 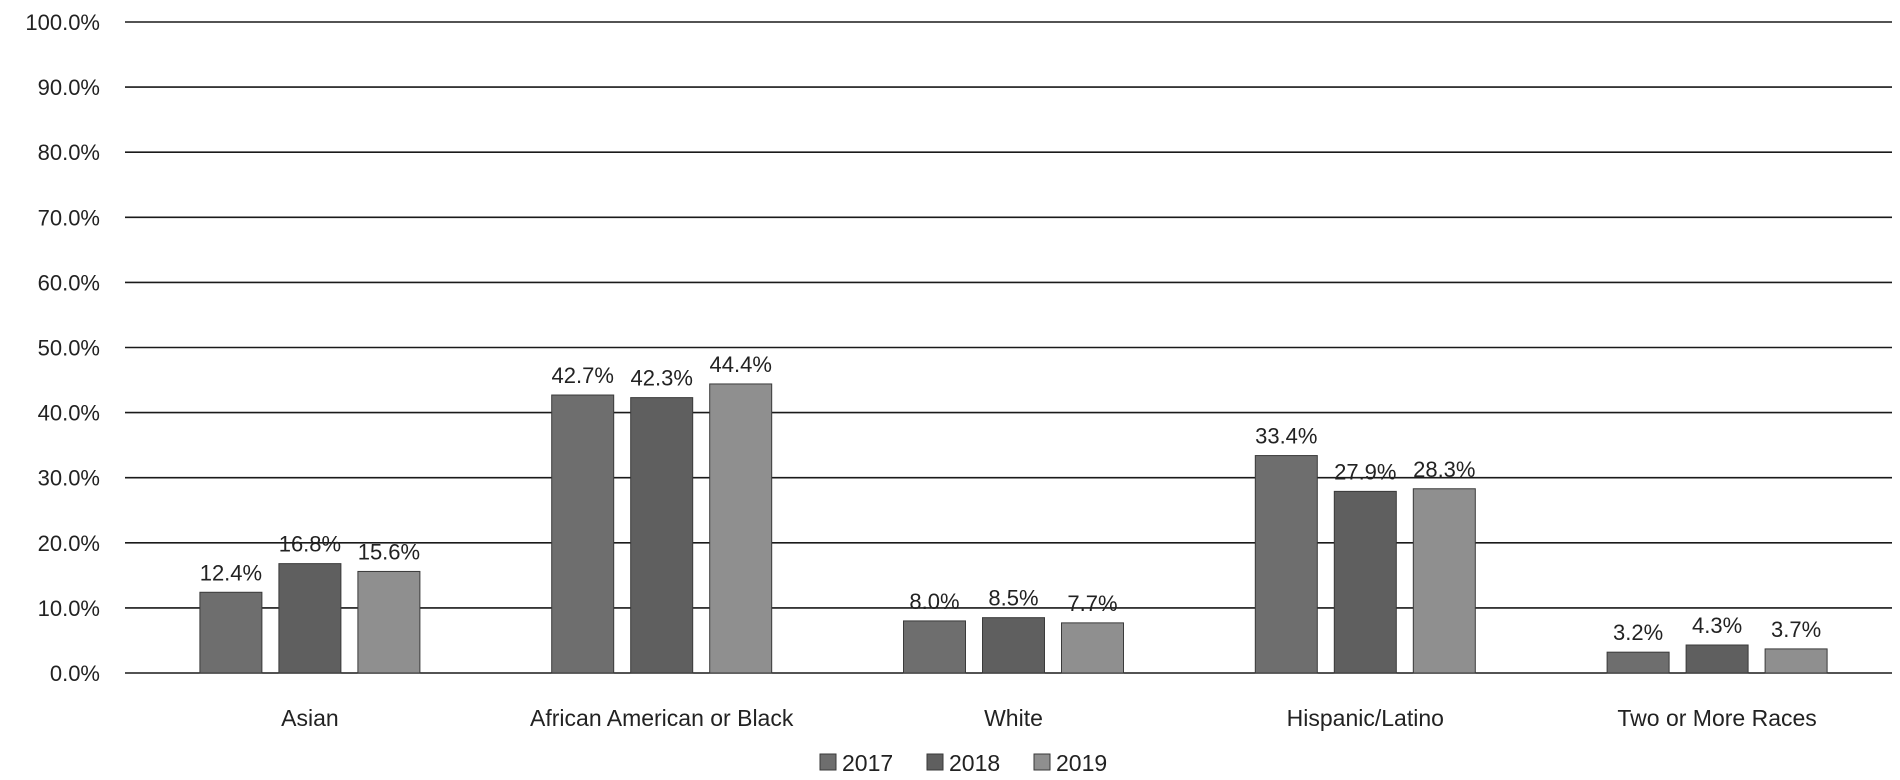 What do you see at coordinates (1013, 718) in the screenshot?
I see `x-tick-label: White` at bounding box center [1013, 718].